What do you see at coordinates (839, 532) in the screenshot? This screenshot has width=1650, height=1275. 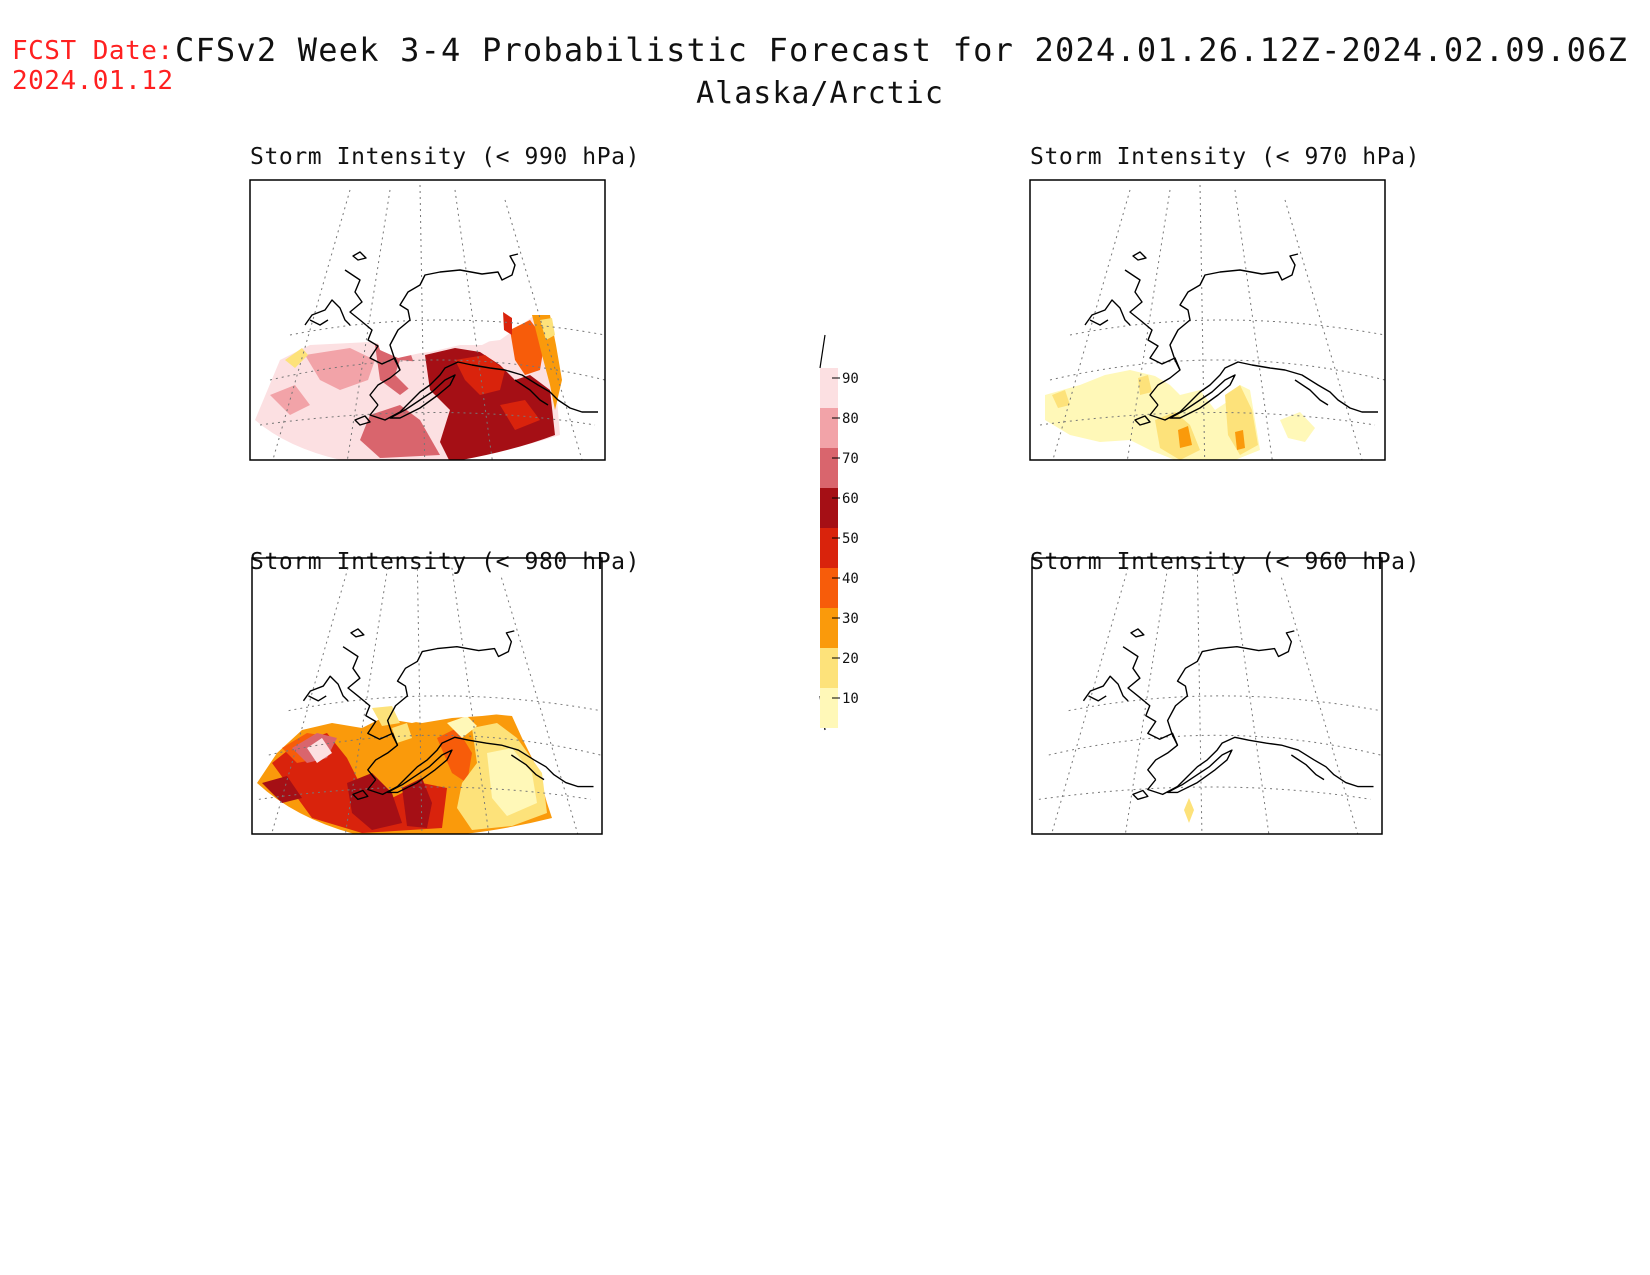 I see `colorbar: 90 80 70 60 50 40 30 20 10` at bounding box center [839, 532].